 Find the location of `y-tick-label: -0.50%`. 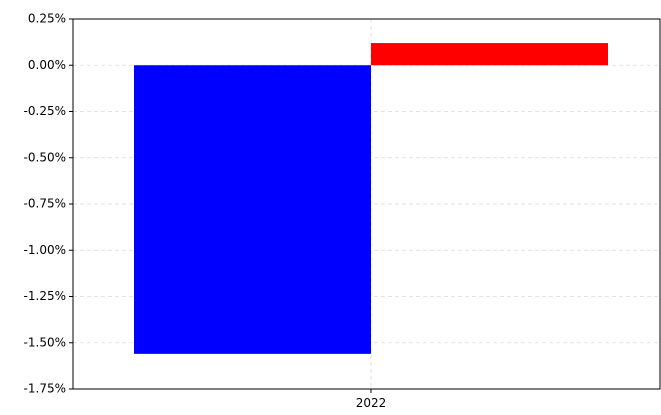

y-tick-label: -0.50% is located at coordinates (45, 157).